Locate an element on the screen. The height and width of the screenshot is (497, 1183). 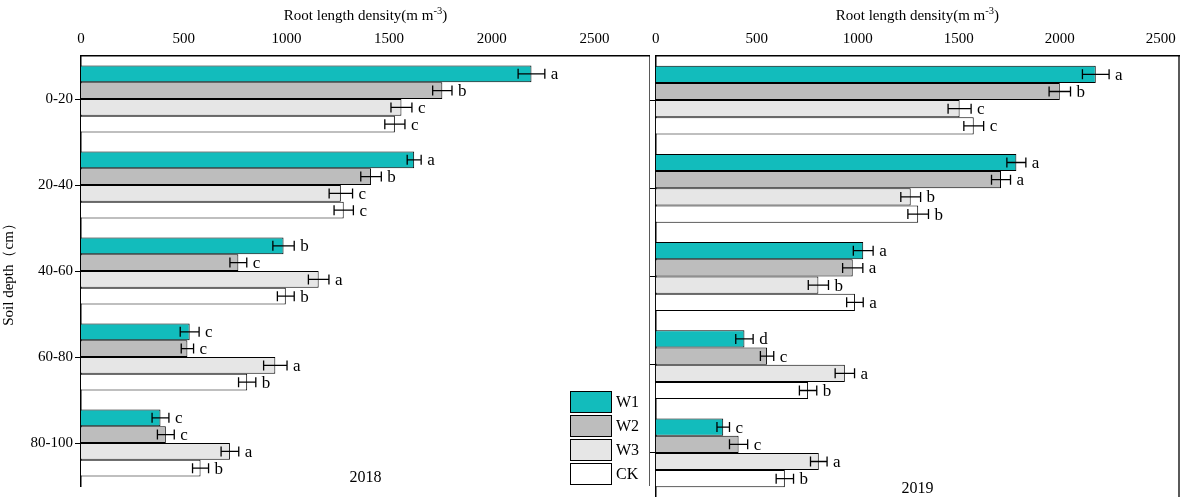
legend-label: W3 is located at coordinates (628, 450).